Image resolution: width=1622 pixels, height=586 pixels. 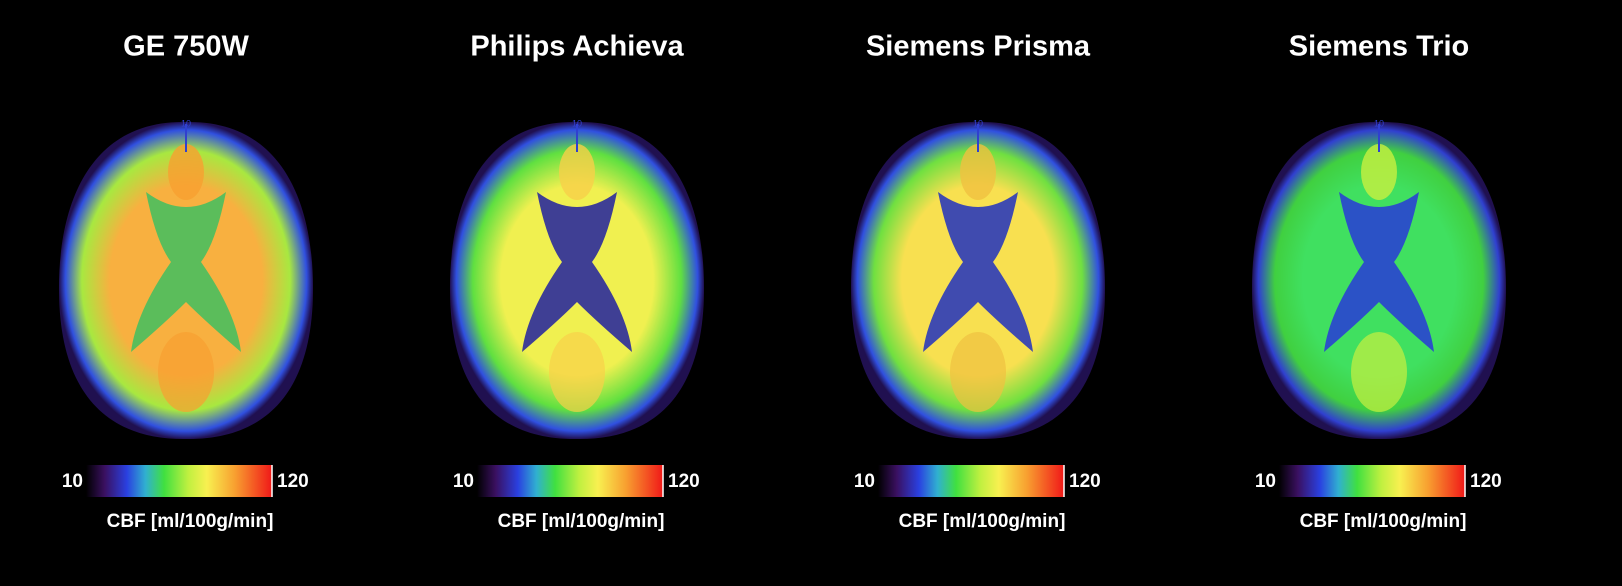 I want to click on panel-title: Philips Achieva, so click(x=577, y=47).